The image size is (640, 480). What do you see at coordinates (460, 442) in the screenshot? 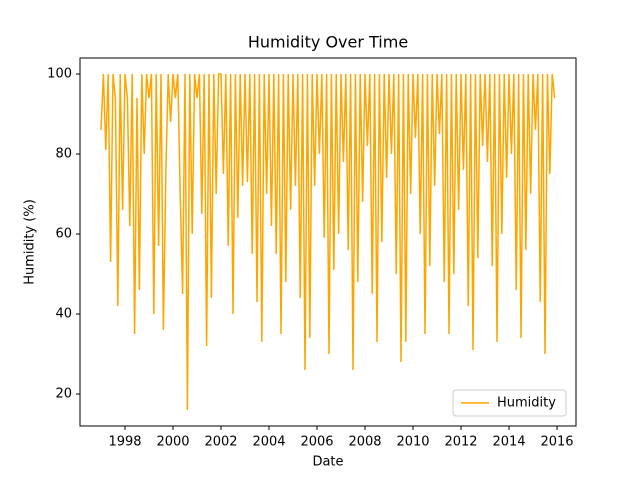
I see `x-tick-label: 2012` at bounding box center [460, 442].